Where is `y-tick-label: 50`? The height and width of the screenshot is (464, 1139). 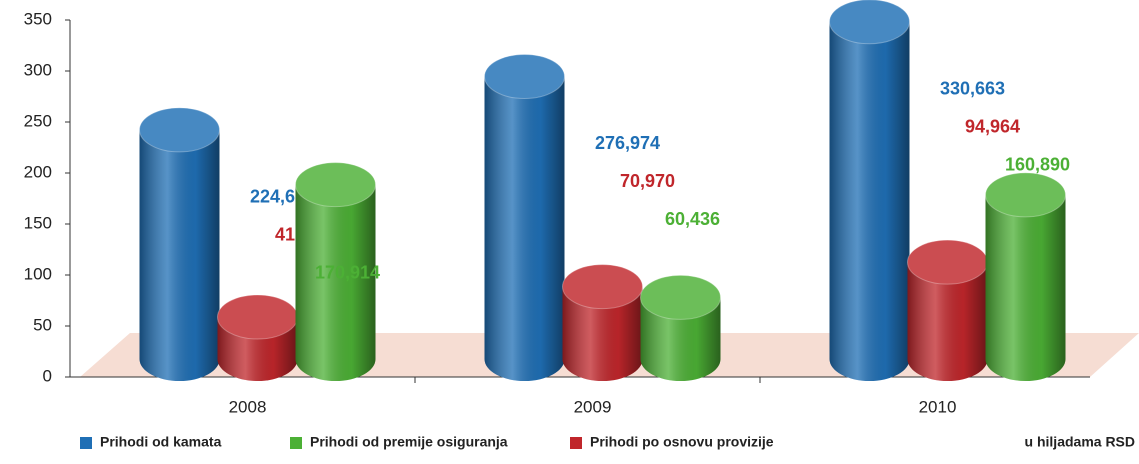
y-tick-label: 50 is located at coordinates (42, 324).